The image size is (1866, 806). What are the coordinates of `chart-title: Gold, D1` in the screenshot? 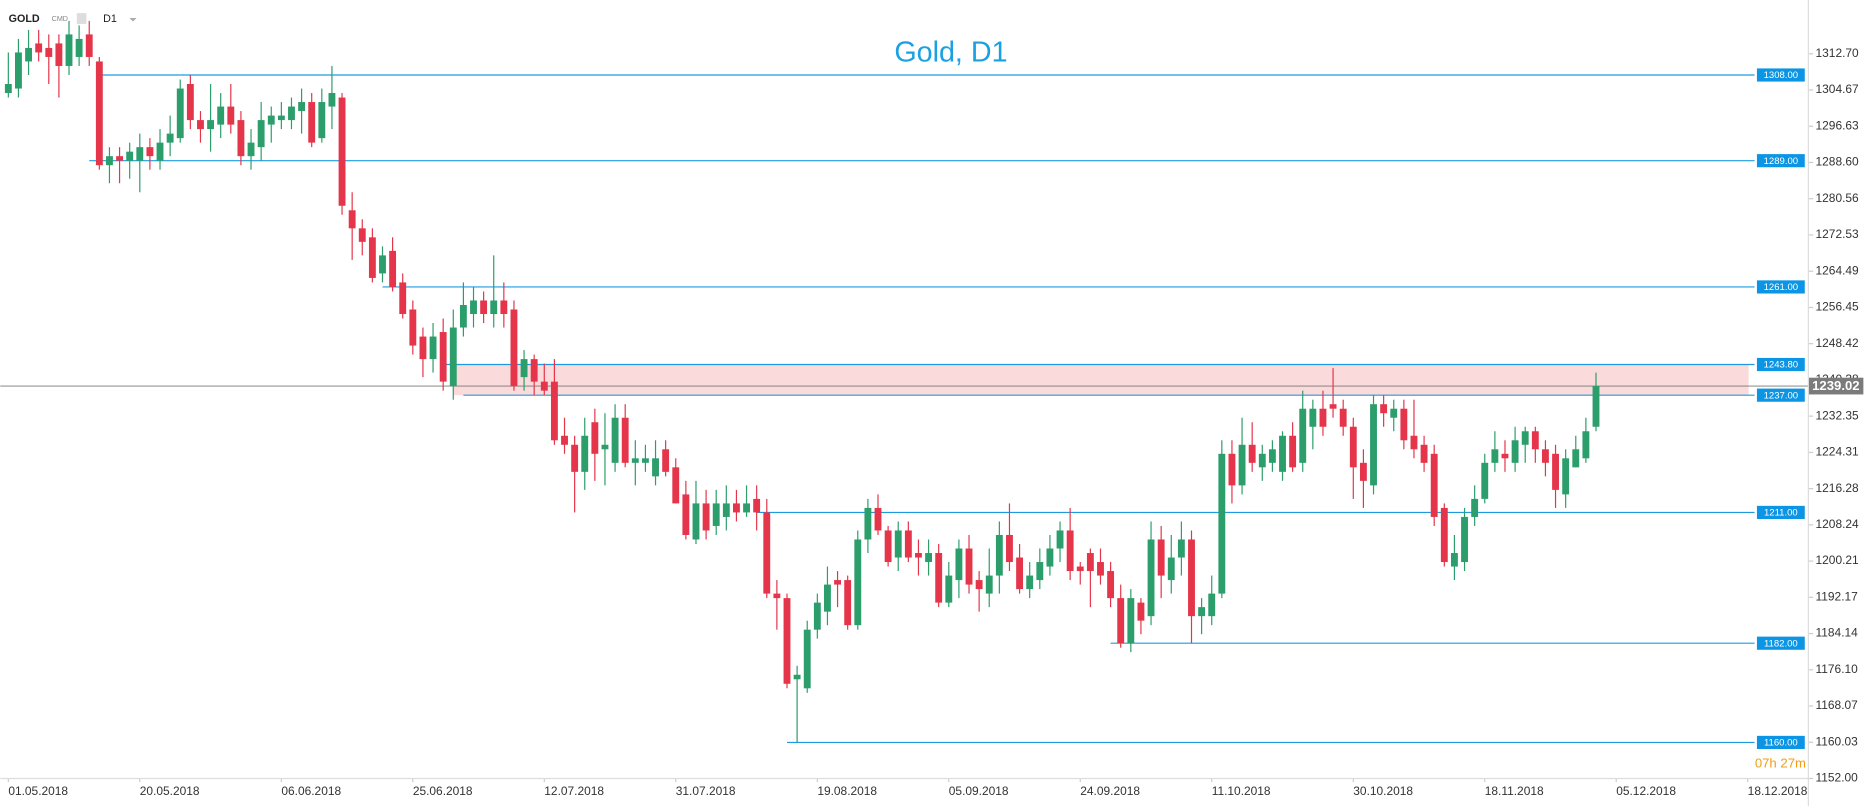 It's located at (950, 52).